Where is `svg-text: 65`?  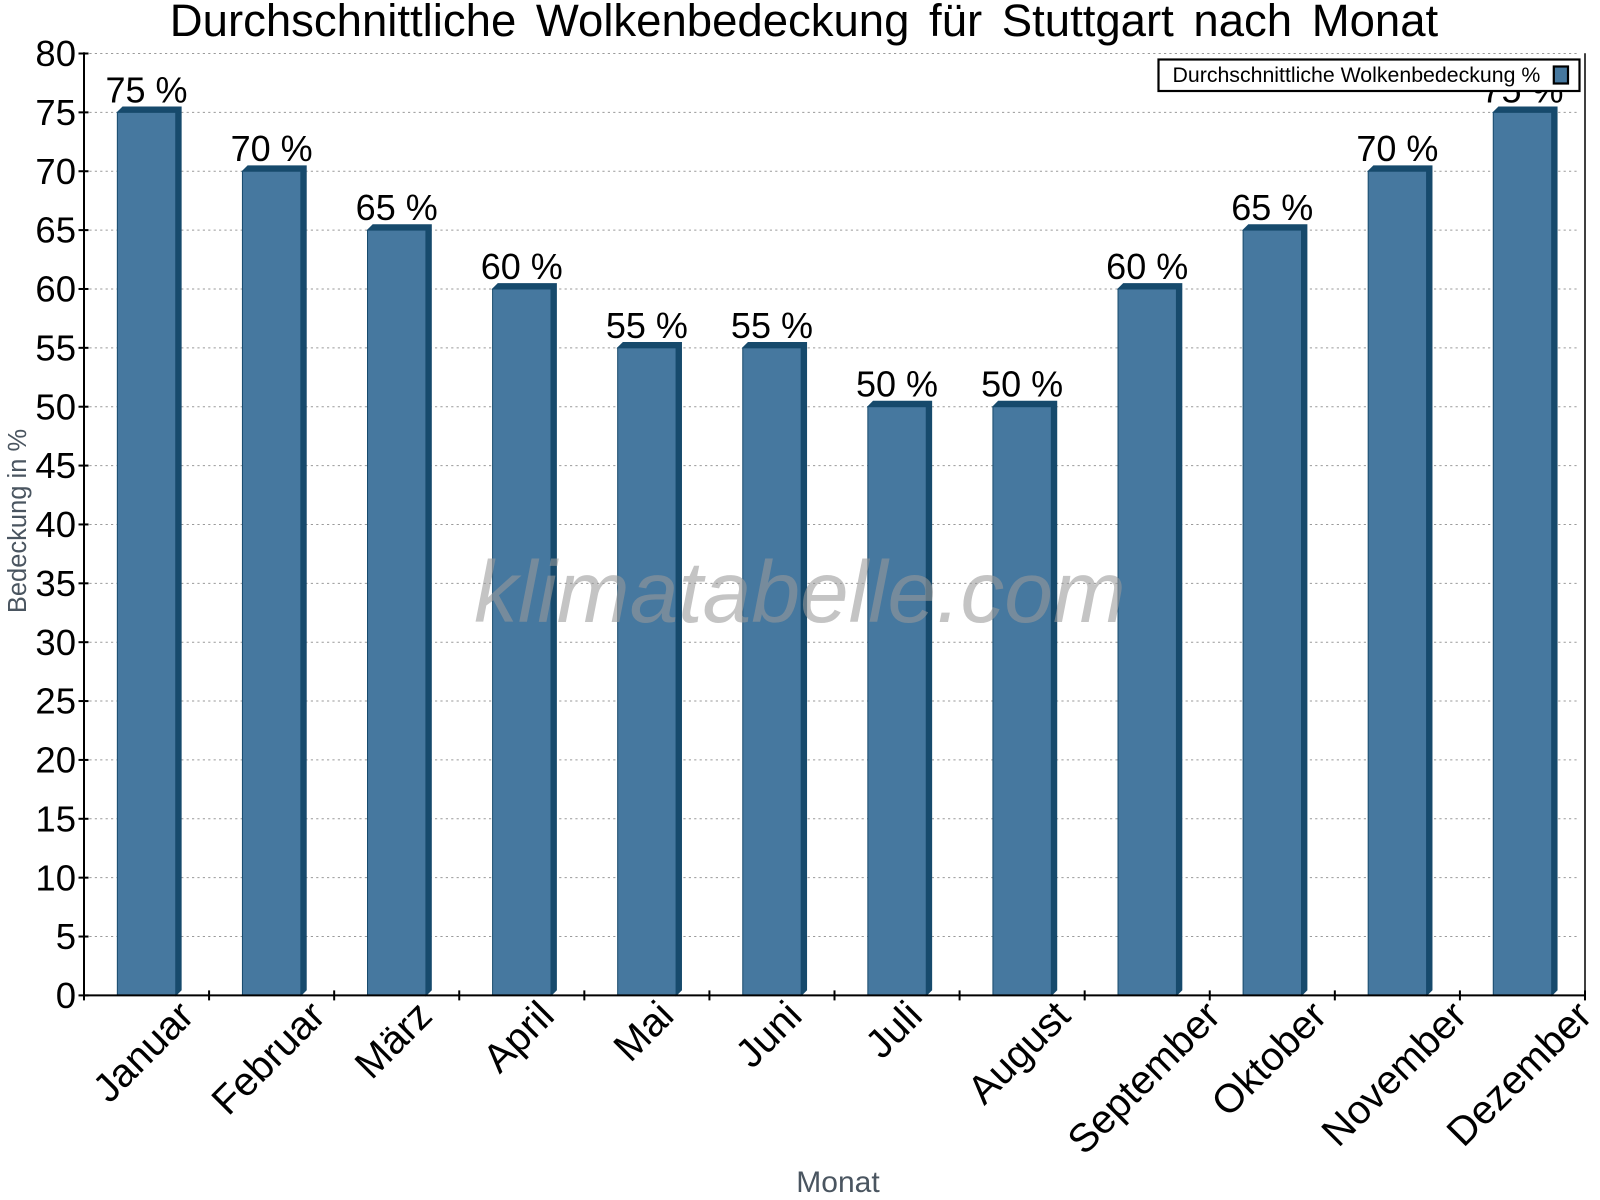 svg-text: 65 is located at coordinates (55, 230).